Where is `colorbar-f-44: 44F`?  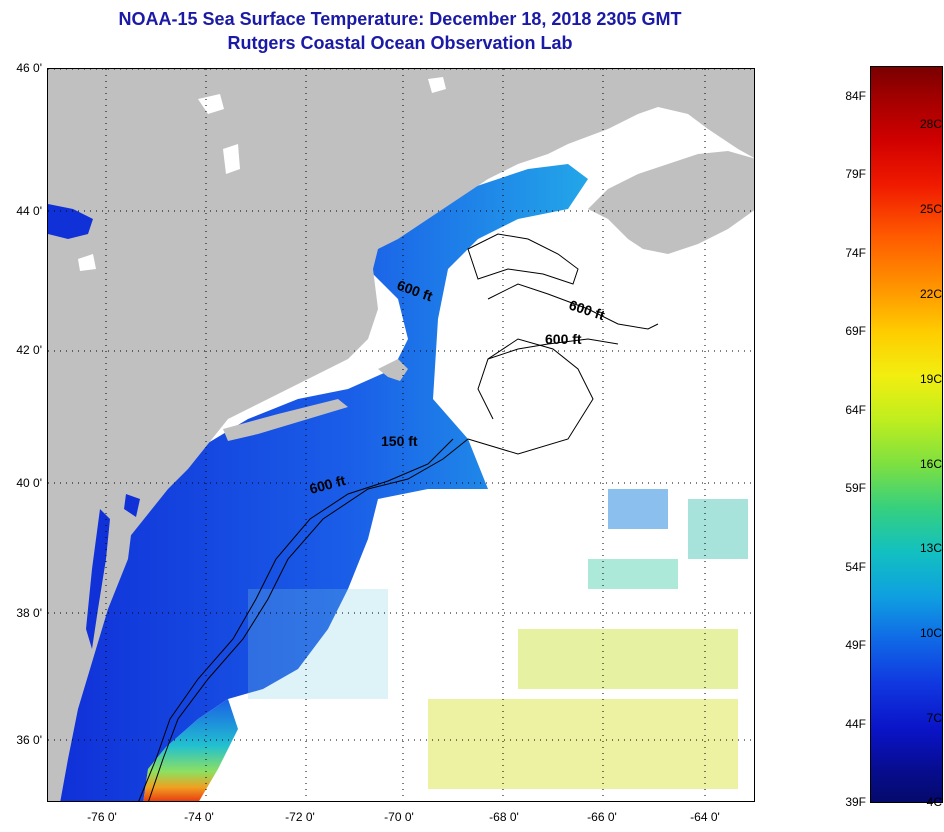 colorbar-f-44: 44F is located at coordinates (855, 724).